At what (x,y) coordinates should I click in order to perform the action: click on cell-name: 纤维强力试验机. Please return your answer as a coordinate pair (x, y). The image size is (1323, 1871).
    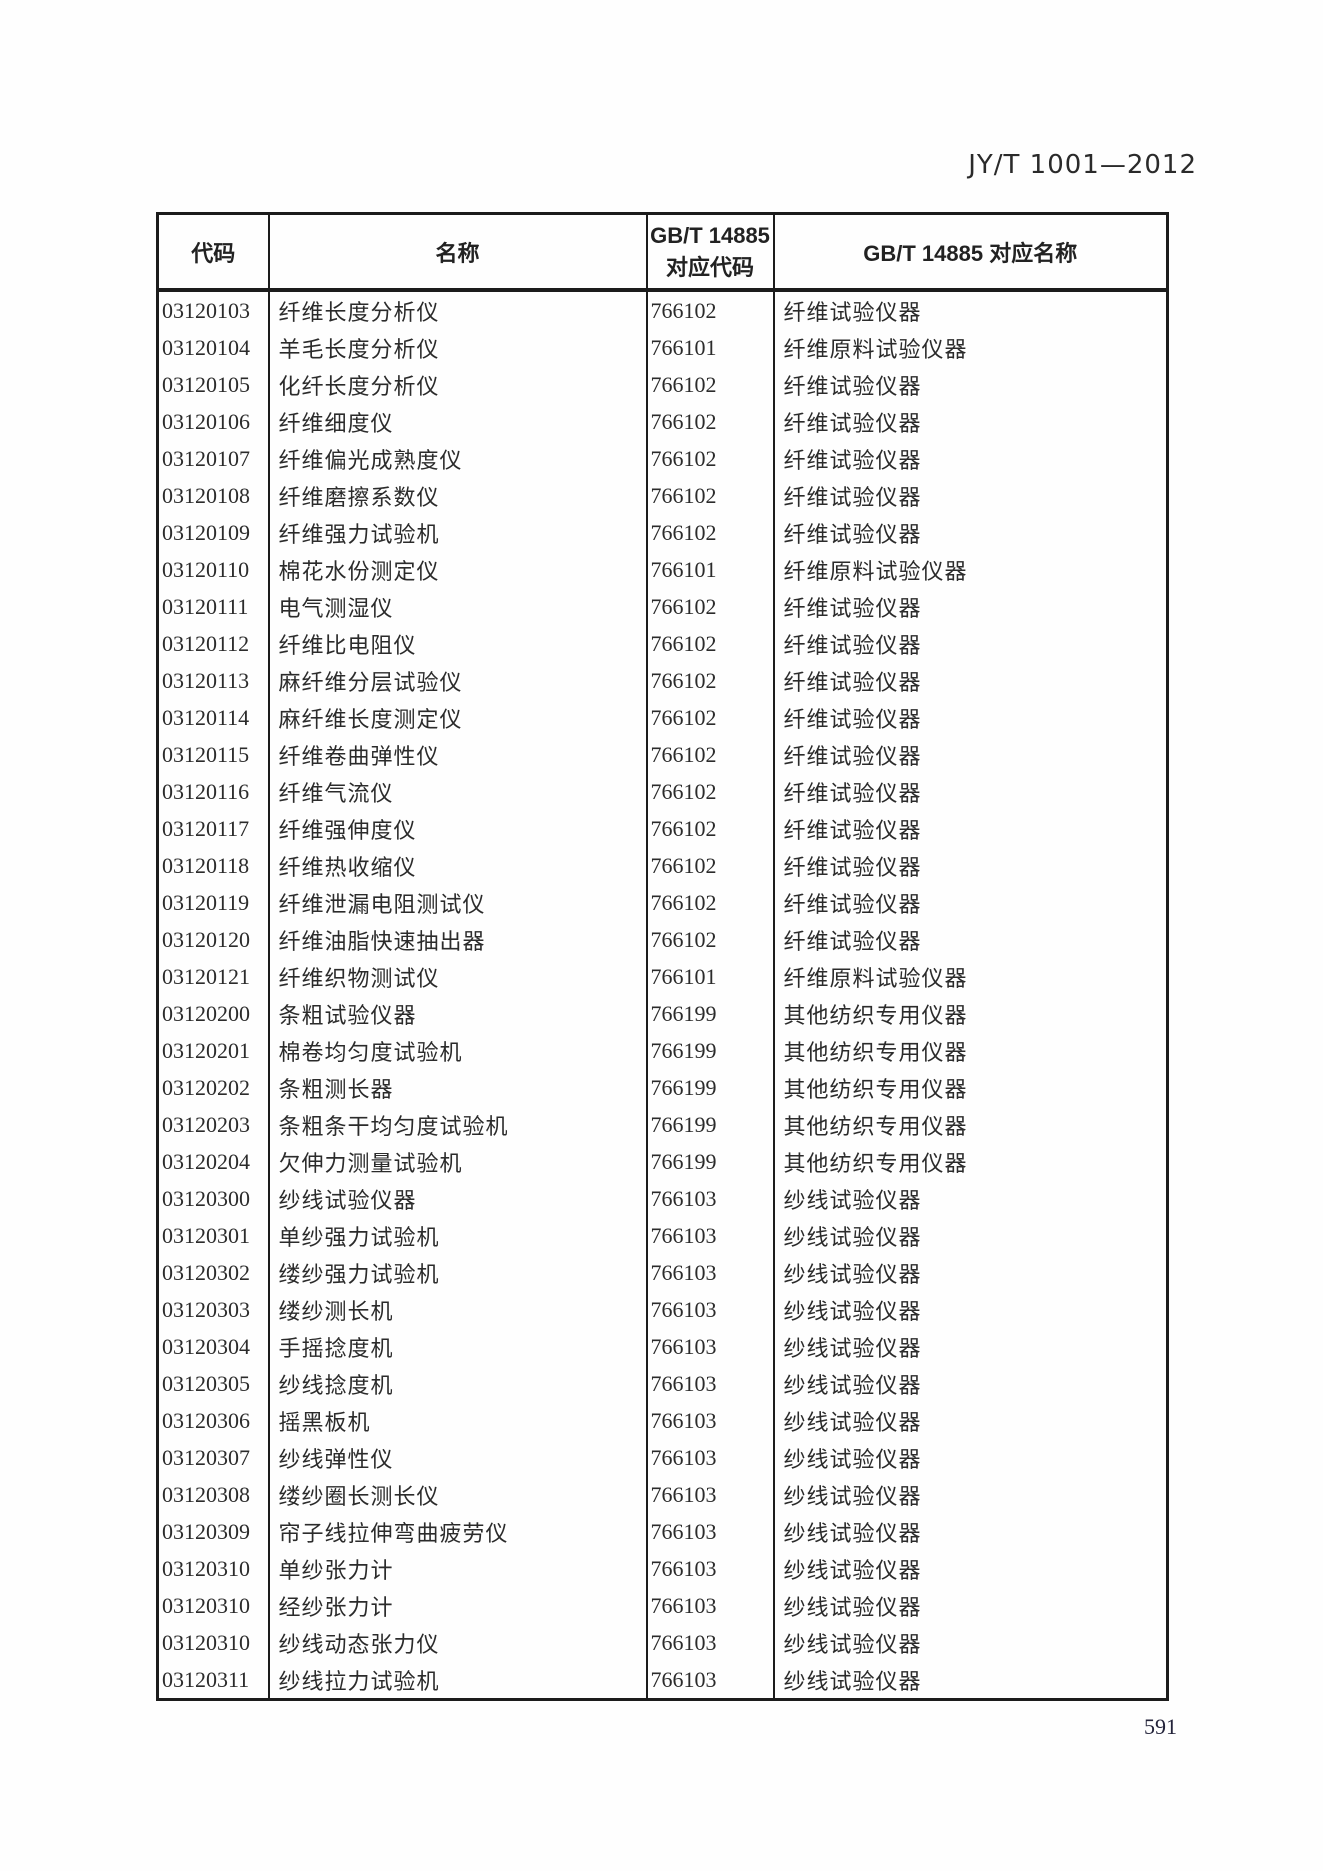
    Looking at the image, I should click on (457, 532).